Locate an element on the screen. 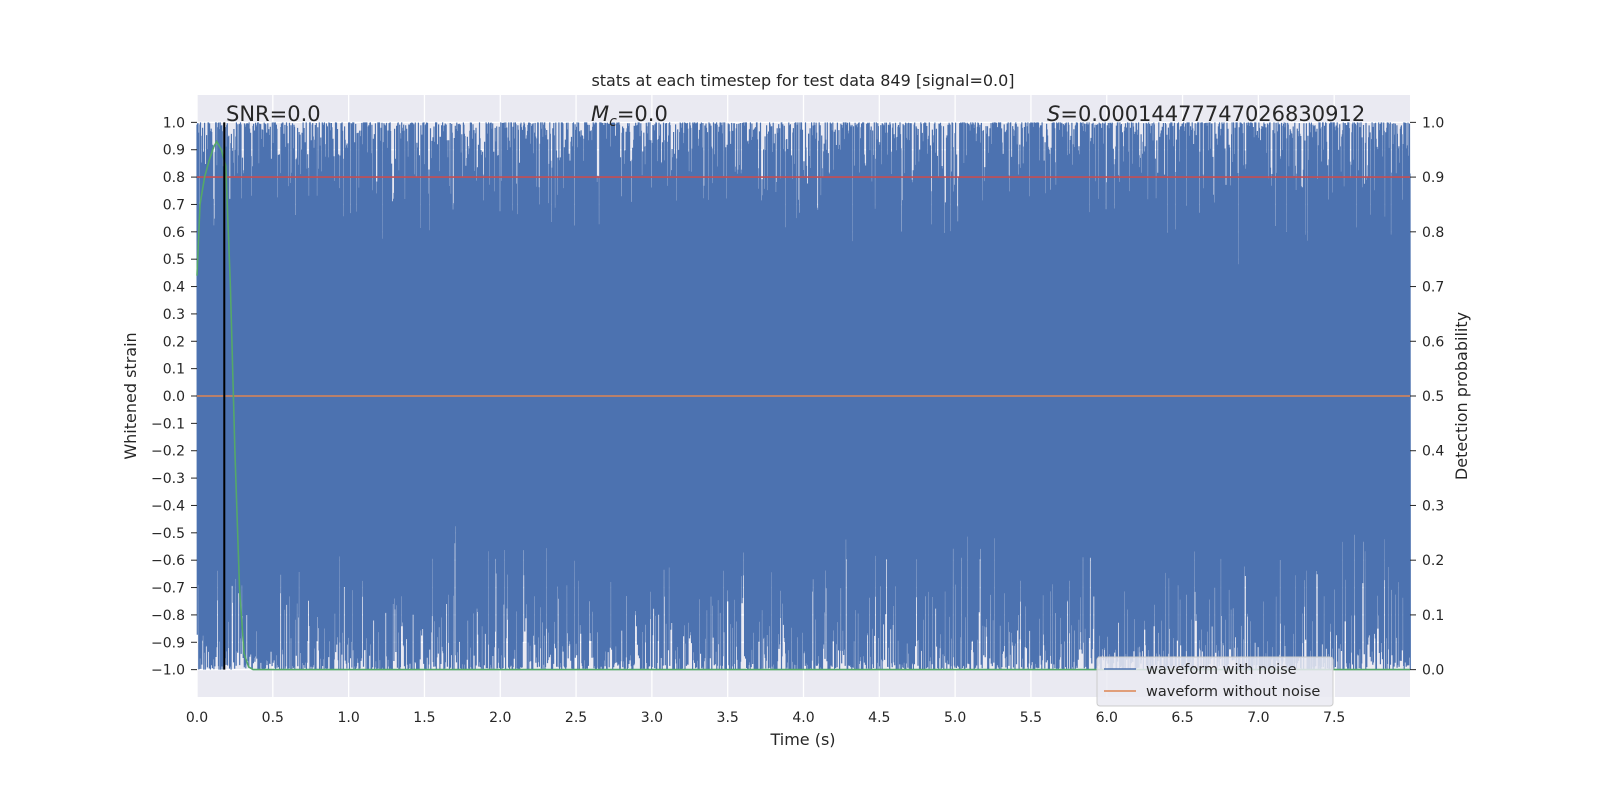 The width and height of the screenshot is (1600, 800). x-tick-label: 7.5 is located at coordinates (1334, 718).